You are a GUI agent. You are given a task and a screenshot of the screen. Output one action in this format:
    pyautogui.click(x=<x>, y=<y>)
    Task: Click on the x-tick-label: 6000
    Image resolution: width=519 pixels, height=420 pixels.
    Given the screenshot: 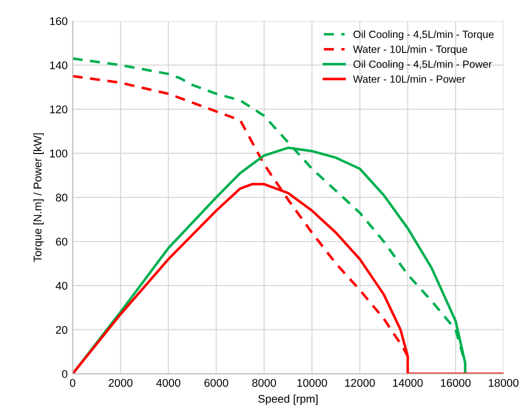 What is the action you would take?
    pyautogui.click(x=216, y=382)
    